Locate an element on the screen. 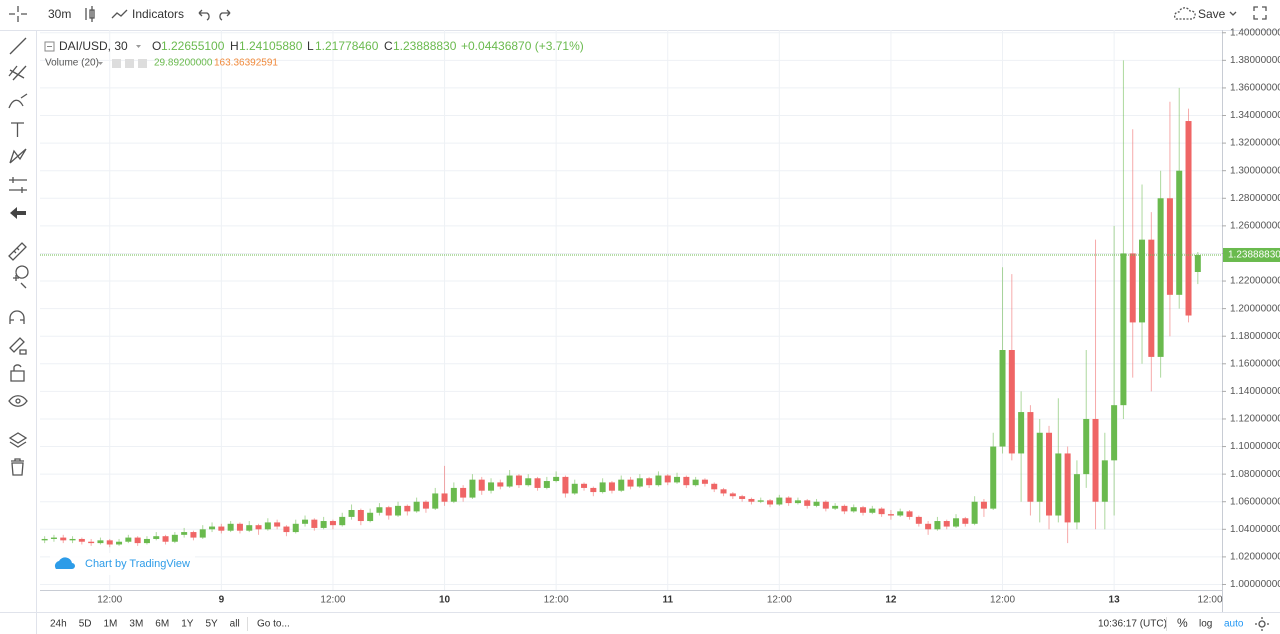 The image size is (1280, 634). range-button: 3M is located at coordinates (136, 624).